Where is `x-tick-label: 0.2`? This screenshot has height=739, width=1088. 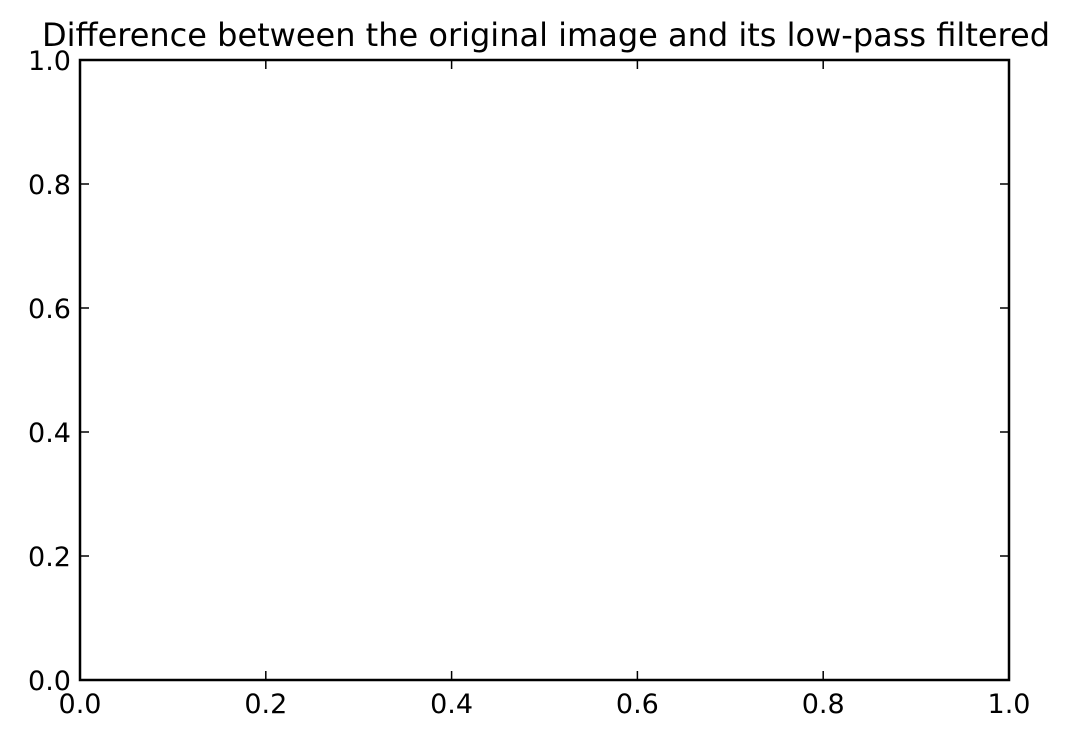 x-tick-label: 0.2 is located at coordinates (265, 704).